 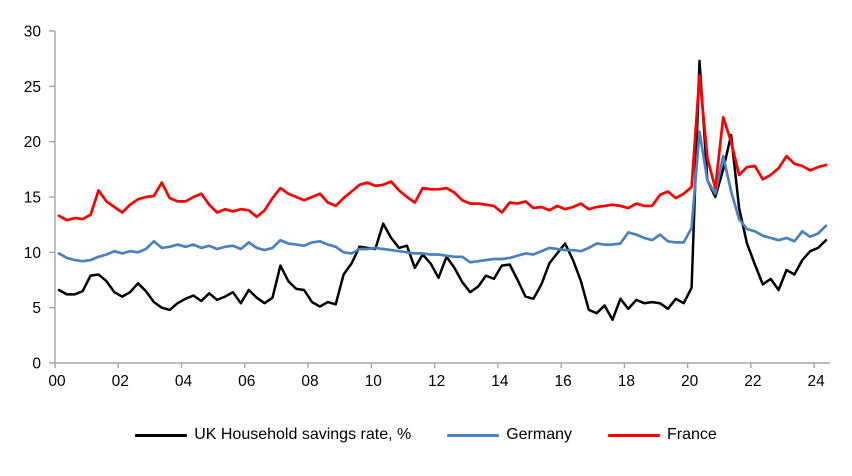 What do you see at coordinates (184, 381) in the screenshot?
I see `x-axis-tick-label: 04` at bounding box center [184, 381].